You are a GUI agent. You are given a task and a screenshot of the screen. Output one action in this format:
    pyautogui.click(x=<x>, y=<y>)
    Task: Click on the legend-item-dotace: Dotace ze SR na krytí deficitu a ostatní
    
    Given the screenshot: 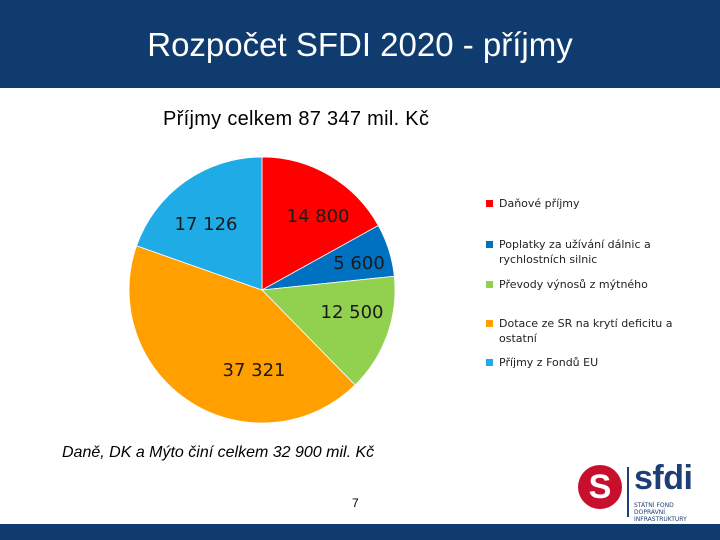 What is the action you would take?
    pyautogui.click(x=592, y=331)
    